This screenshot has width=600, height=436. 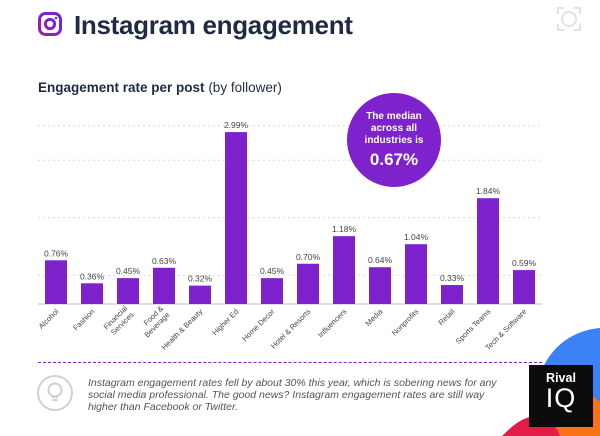 What do you see at coordinates (332, 323) in the screenshot?
I see `tick-label-8: Influencers` at bounding box center [332, 323].